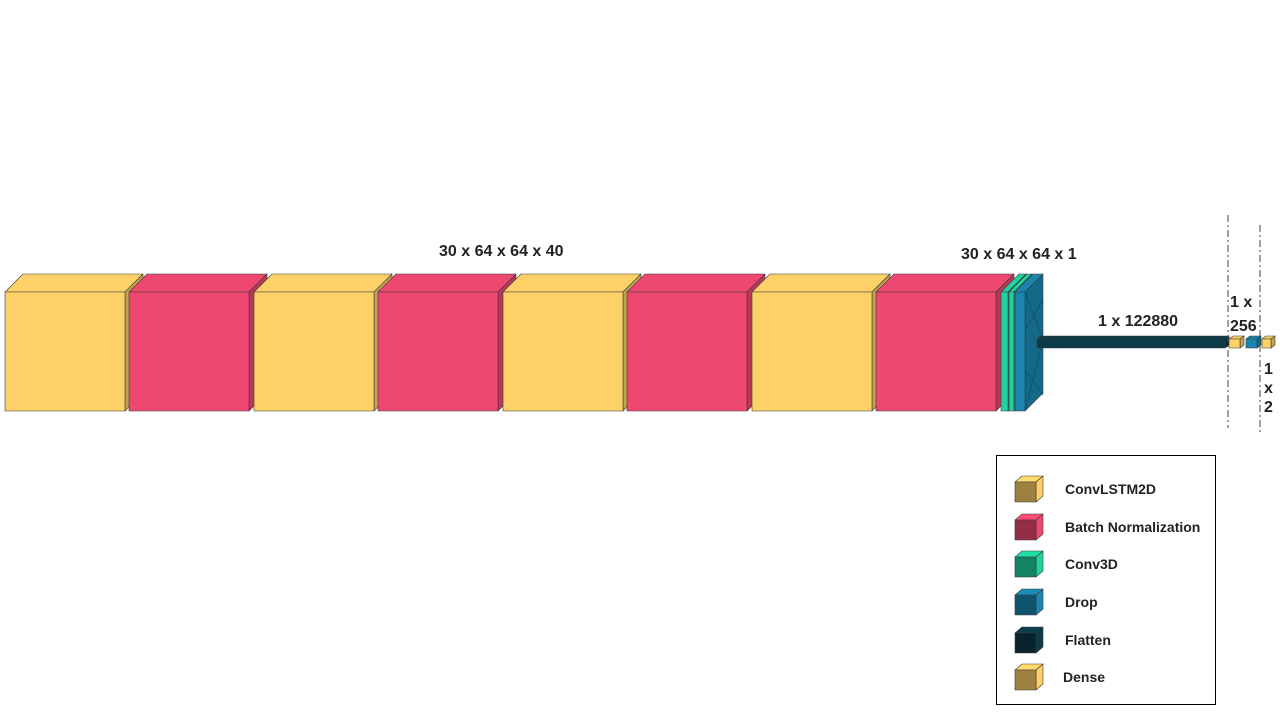 The width and height of the screenshot is (1280, 720). I want to click on dense2-output-shape-label: 1 x 2, so click(1268, 388).